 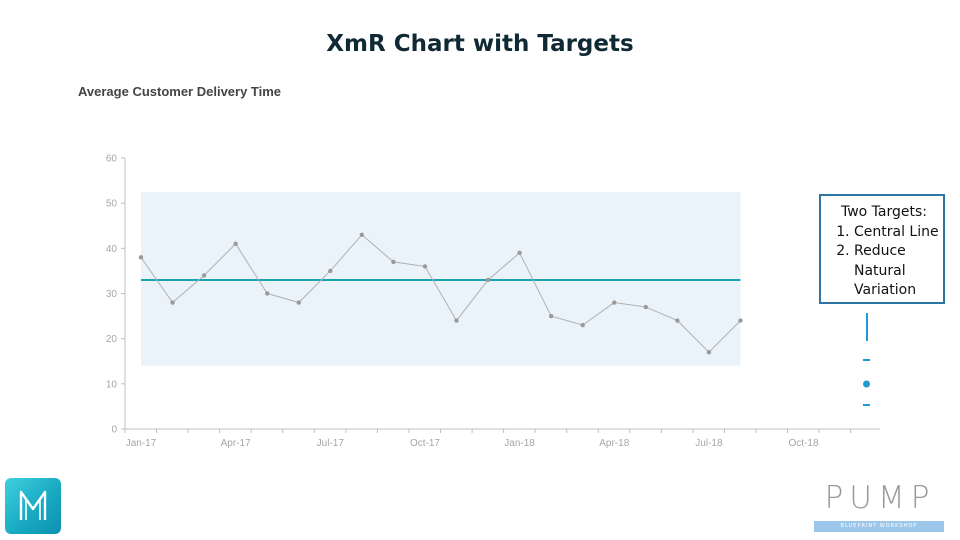 What do you see at coordinates (112, 249) in the screenshot?
I see `y-tick-label: 40` at bounding box center [112, 249].